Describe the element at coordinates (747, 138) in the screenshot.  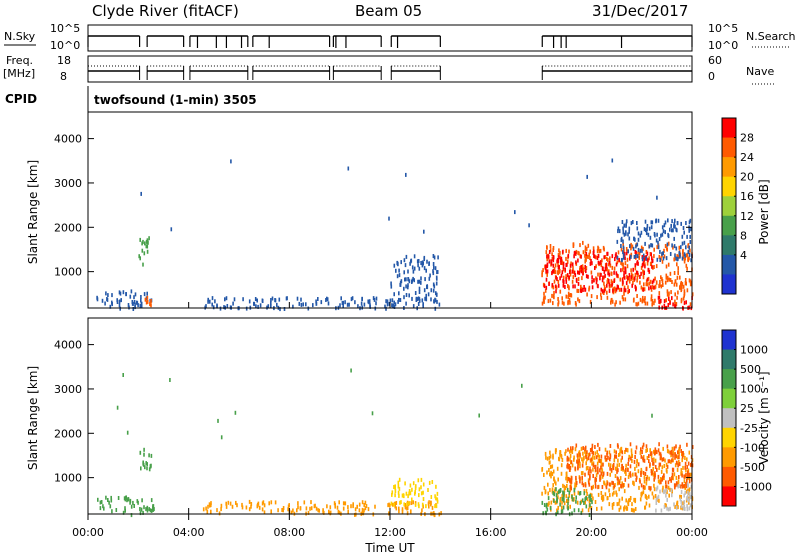
I see `colorbar-tick-label: 28` at that location.